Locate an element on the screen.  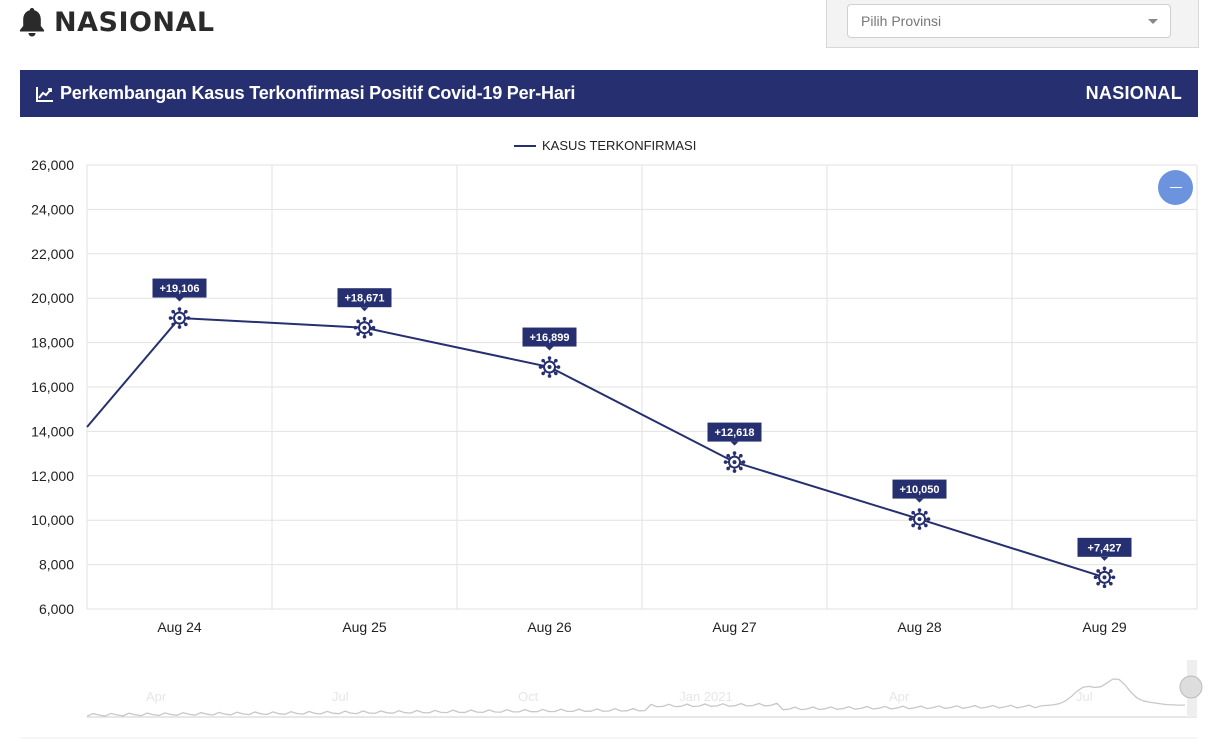
data-label: +12,618 is located at coordinates (734, 434).